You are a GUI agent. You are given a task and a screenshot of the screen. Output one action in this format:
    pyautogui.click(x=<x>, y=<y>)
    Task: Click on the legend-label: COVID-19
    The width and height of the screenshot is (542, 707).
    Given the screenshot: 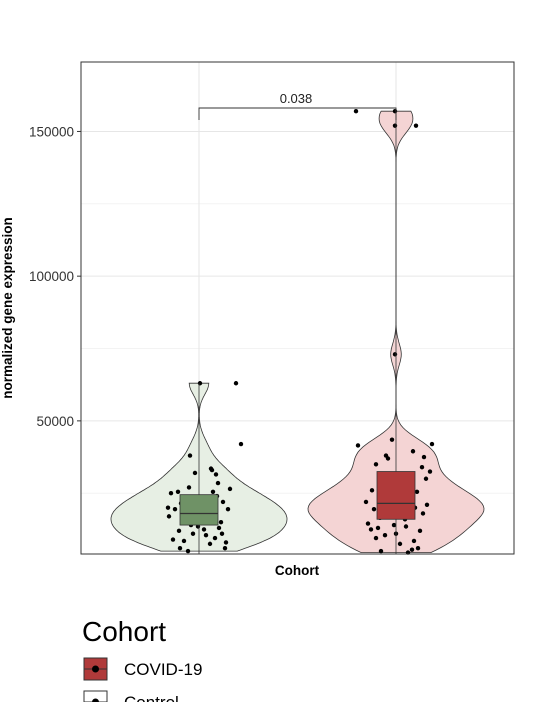 What is the action you would take?
    pyautogui.click(x=163, y=669)
    